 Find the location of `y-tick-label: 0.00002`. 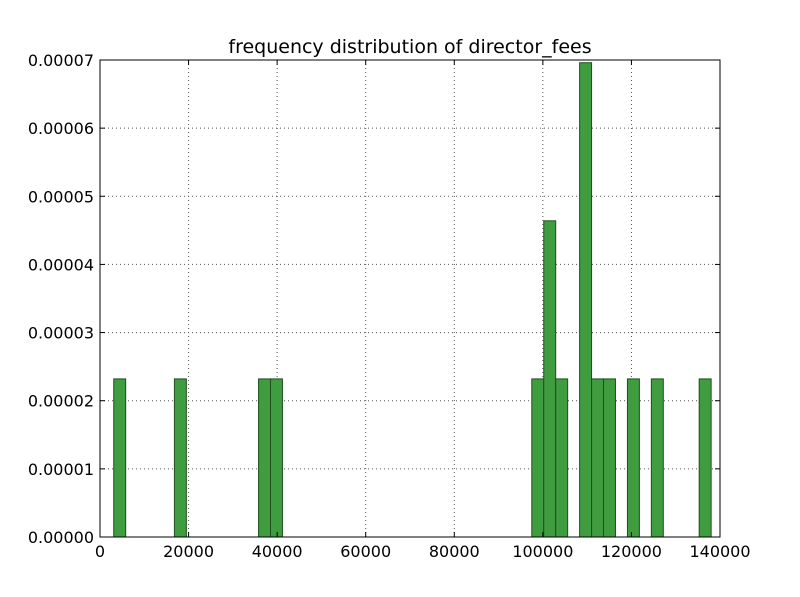

y-tick-label: 0.00002 is located at coordinates (61, 401).